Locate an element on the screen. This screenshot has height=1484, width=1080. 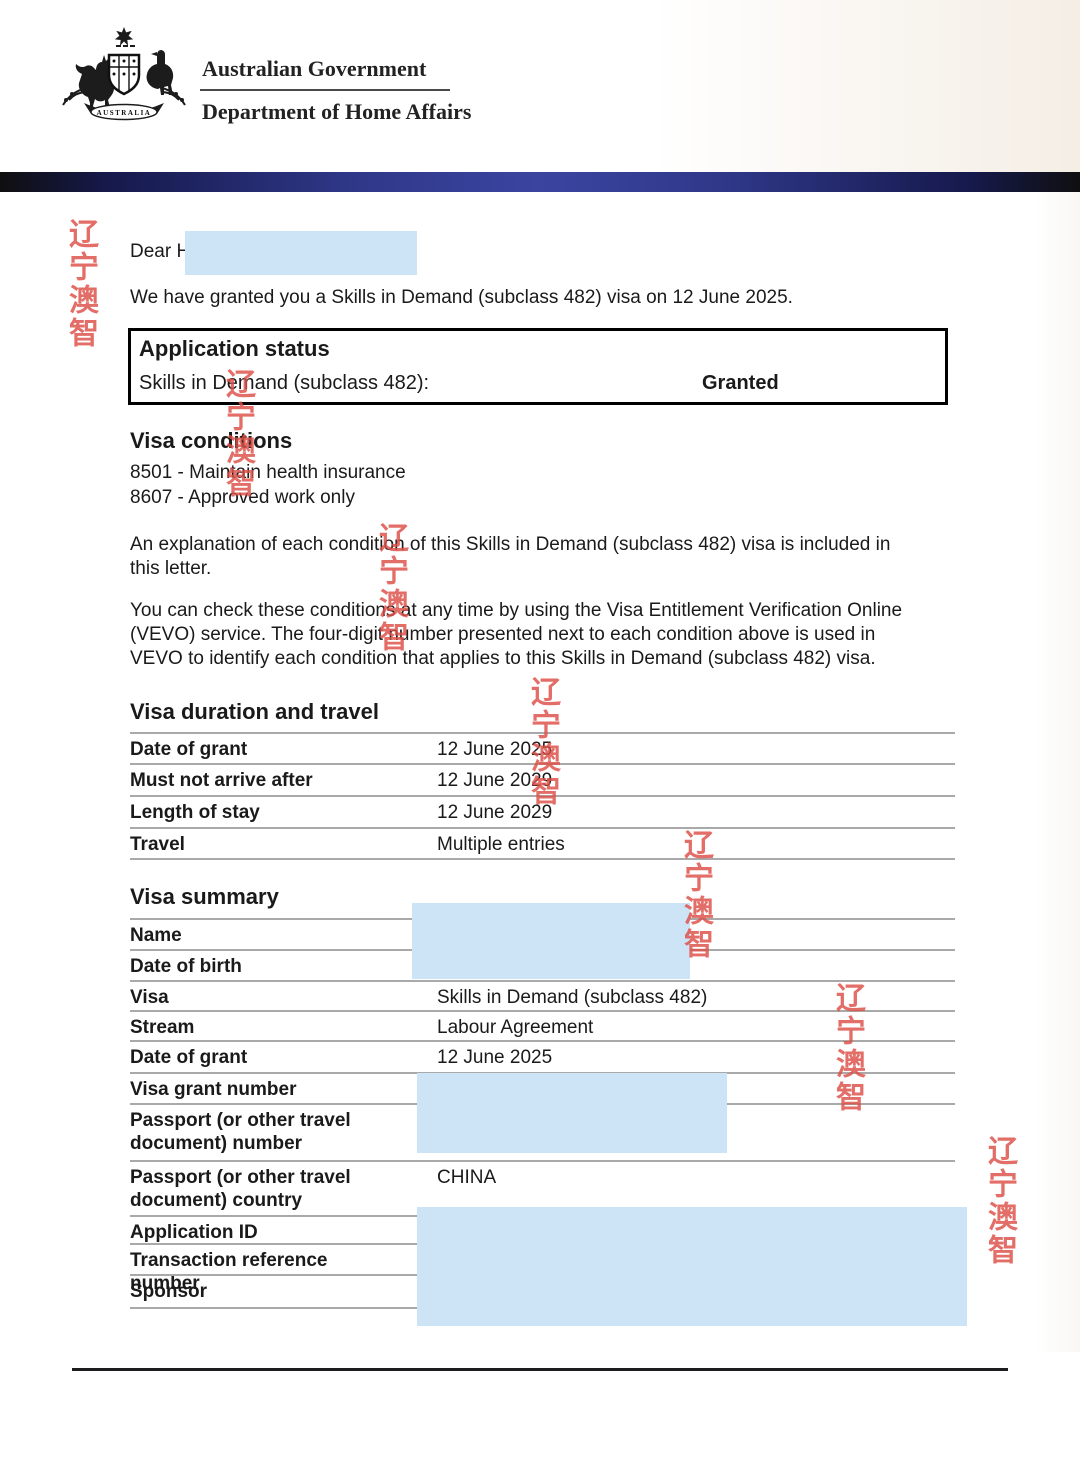
table-row: Travel Multiple entries is located at coordinates (542, 842).